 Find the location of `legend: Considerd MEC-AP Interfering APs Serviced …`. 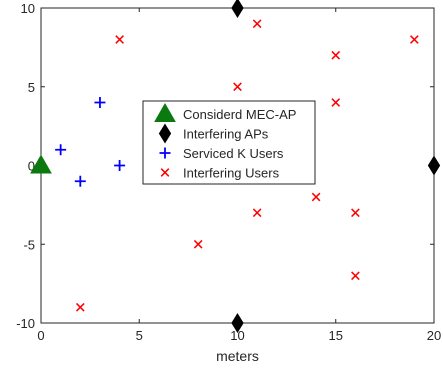

legend: Considerd MEC-AP Interfering APs Serviced … is located at coordinates (229, 142).